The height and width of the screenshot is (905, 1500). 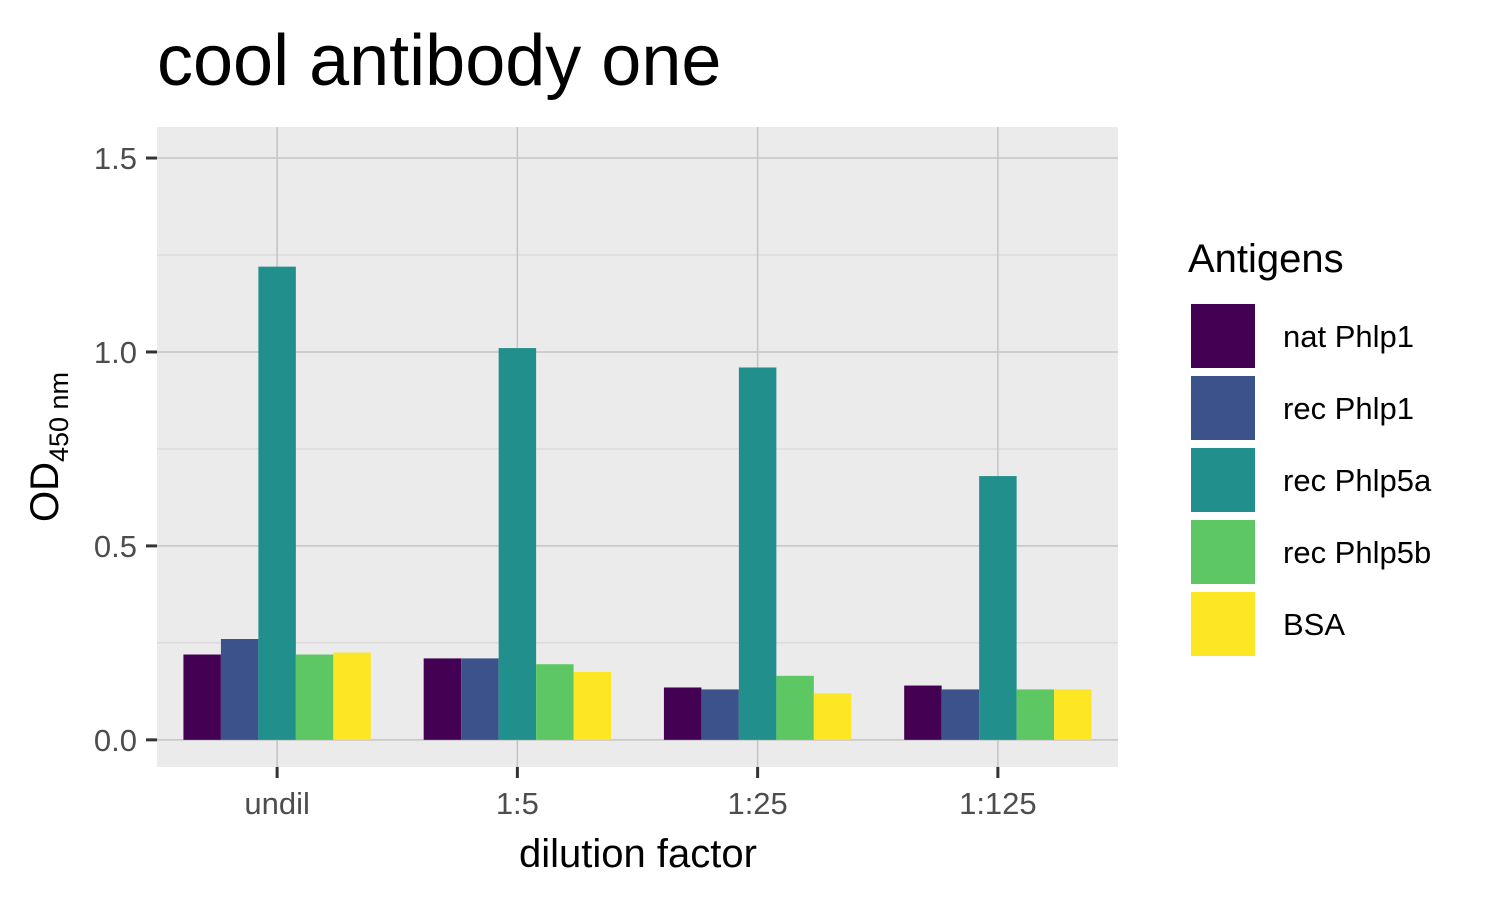 What do you see at coordinates (998, 803) in the screenshot?
I see `x-tick-label: 1:125` at bounding box center [998, 803].